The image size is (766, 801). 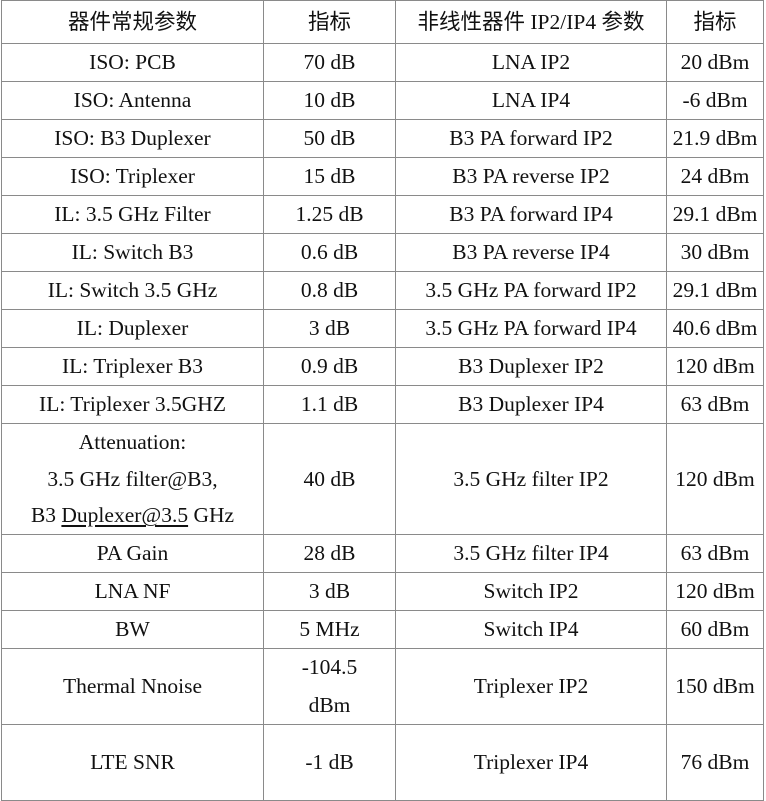 What do you see at coordinates (329, 704) in the screenshot?
I see `thermal-value-line-2: dBm` at bounding box center [329, 704].